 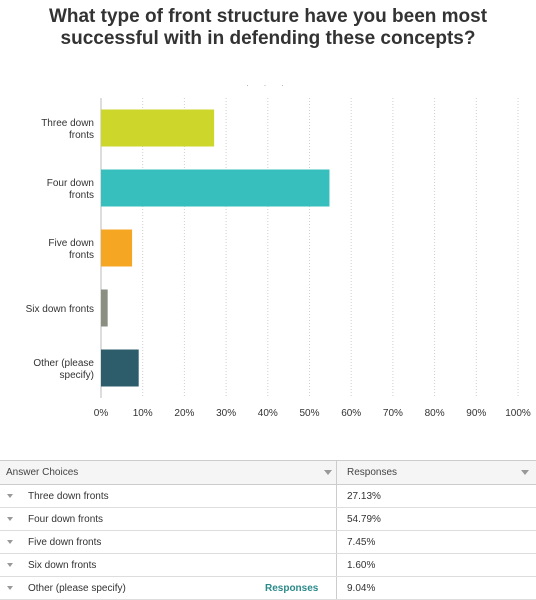 I want to click on x-tick-label: 10%, so click(x=143, y=413).